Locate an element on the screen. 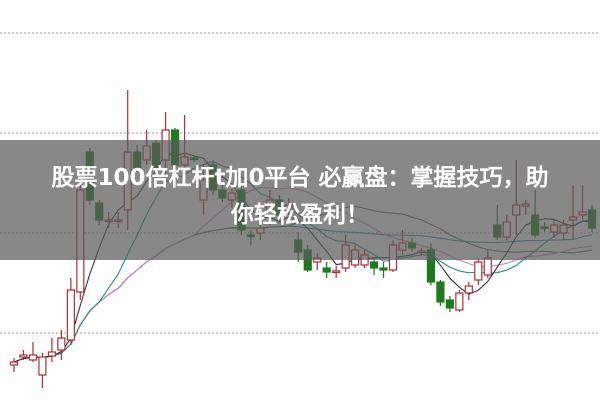  headline-line-1: 股票100倍杠杆t加0平台 必赢盘：掌握技巧，助 is located at coordinates (300, 178).